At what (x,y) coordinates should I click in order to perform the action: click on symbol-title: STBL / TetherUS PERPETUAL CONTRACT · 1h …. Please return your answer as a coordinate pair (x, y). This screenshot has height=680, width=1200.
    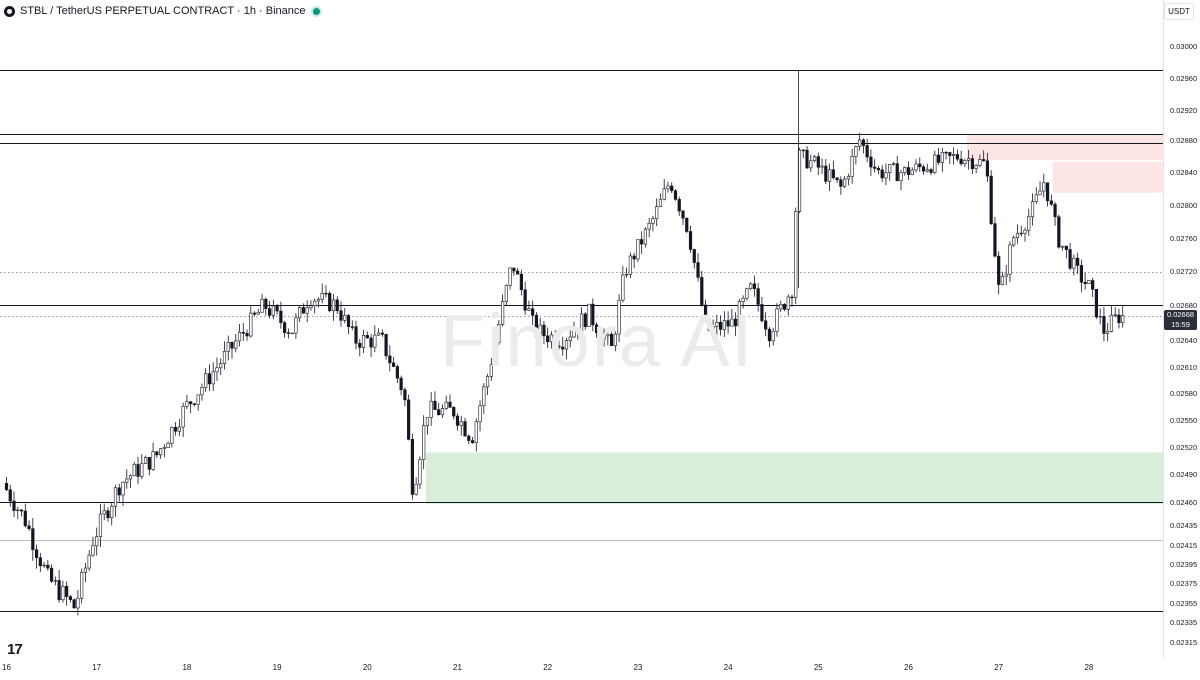
    Looking at the image, I should click on (163, 11).